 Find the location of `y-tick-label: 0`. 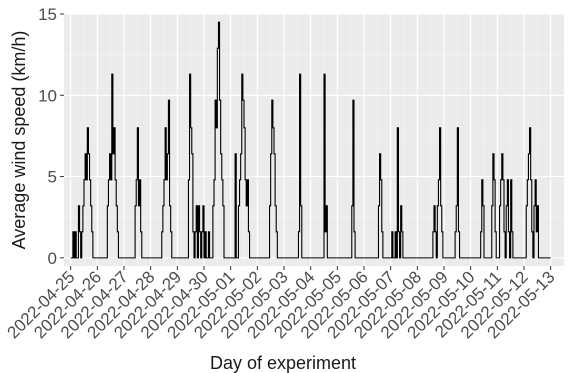

y-tick-label: 0 is located at coordinates (52, 258).